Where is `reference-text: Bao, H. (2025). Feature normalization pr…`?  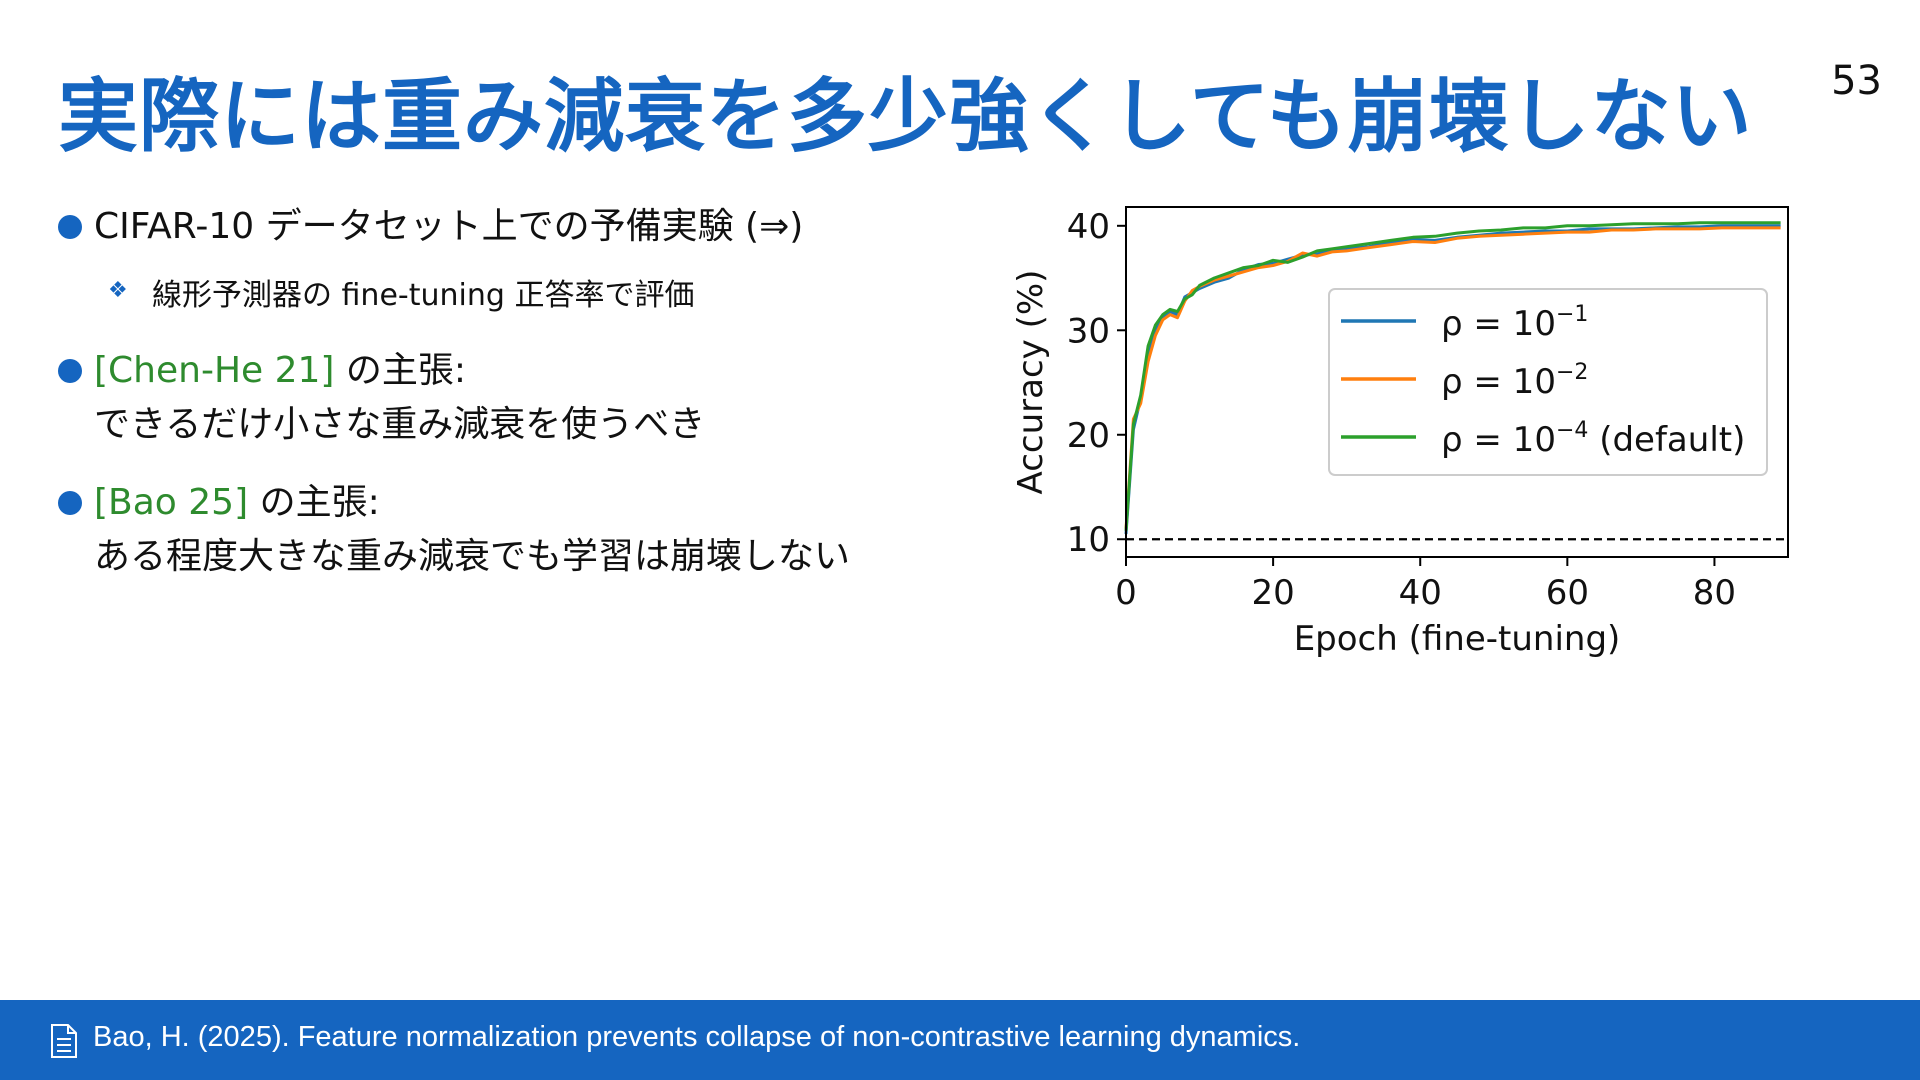
reference-text: Bao, H. (2025). Feature normalization pr… is located at coordinates (697, 1037).